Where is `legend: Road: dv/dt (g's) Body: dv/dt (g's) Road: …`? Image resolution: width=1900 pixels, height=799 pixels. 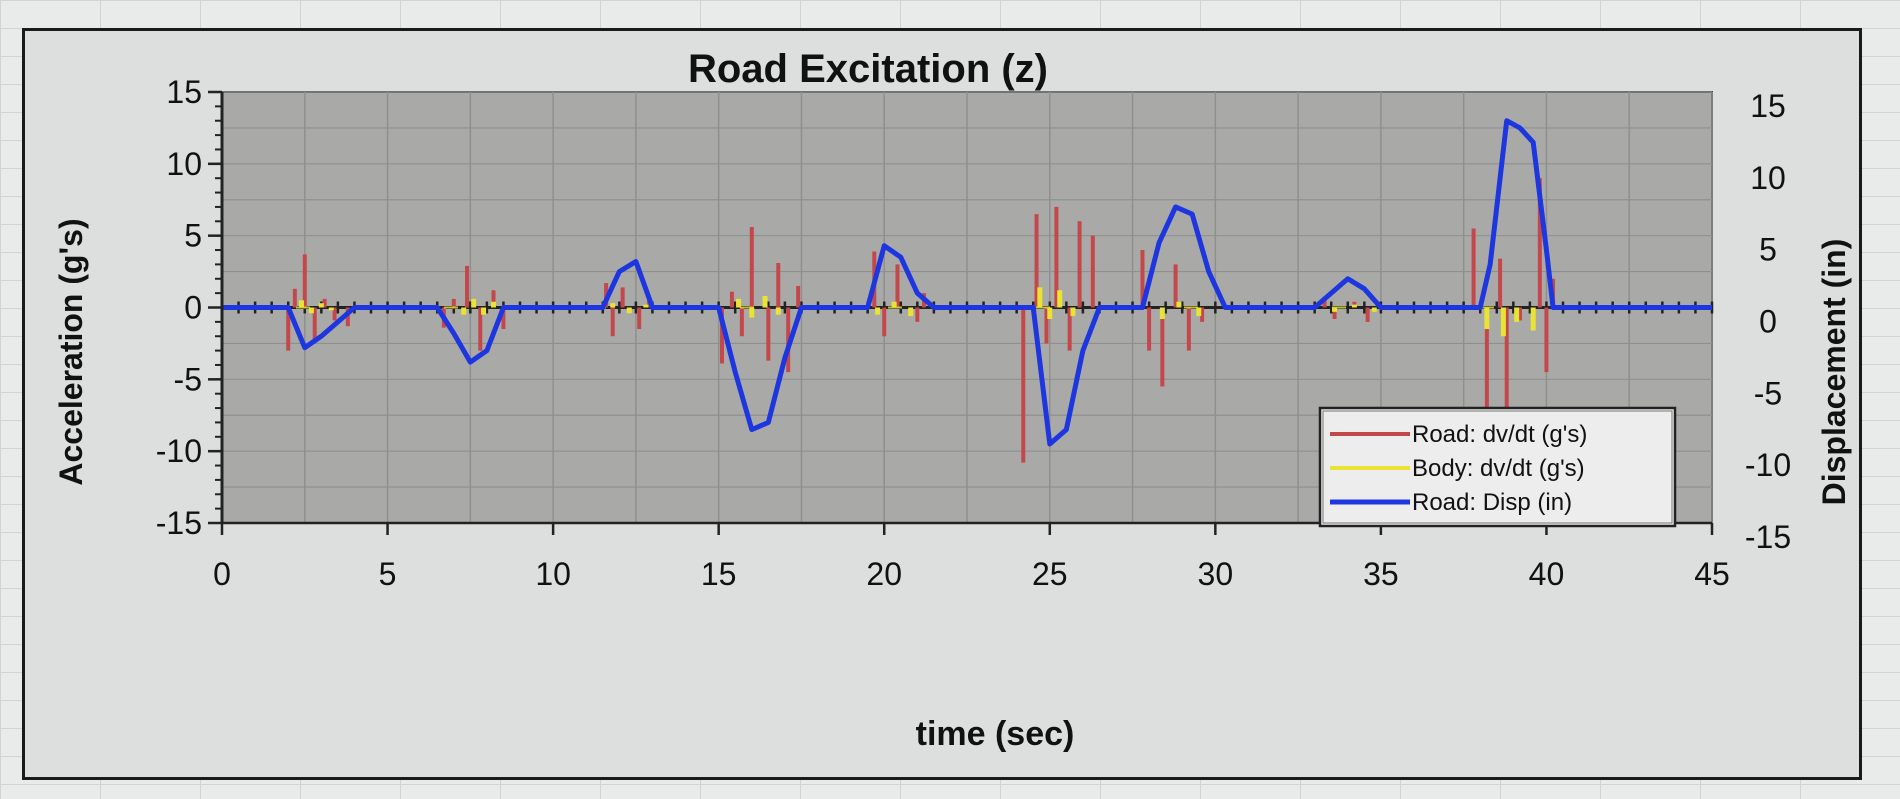 legend: Road: dv/dt (g's) Body: dv/dt (g's) Road: … is located at coordinates (1497, 467).